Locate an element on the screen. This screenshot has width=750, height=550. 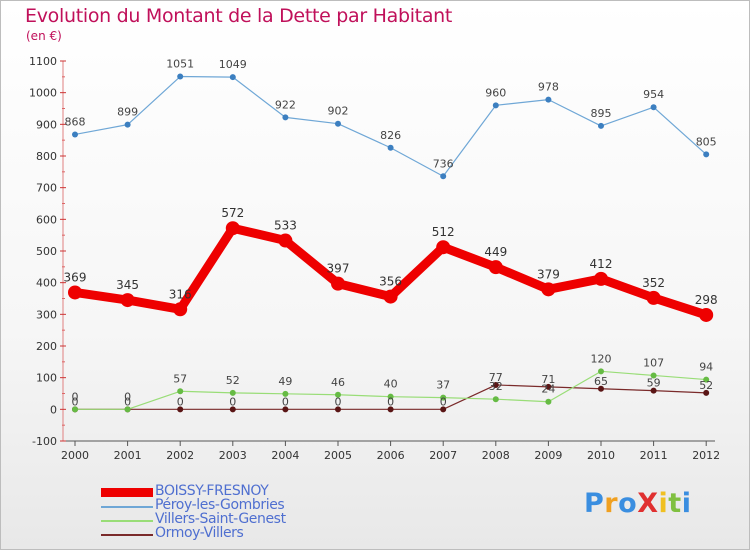
x-tick-label: 2011 is located at coordinates (654, 455).